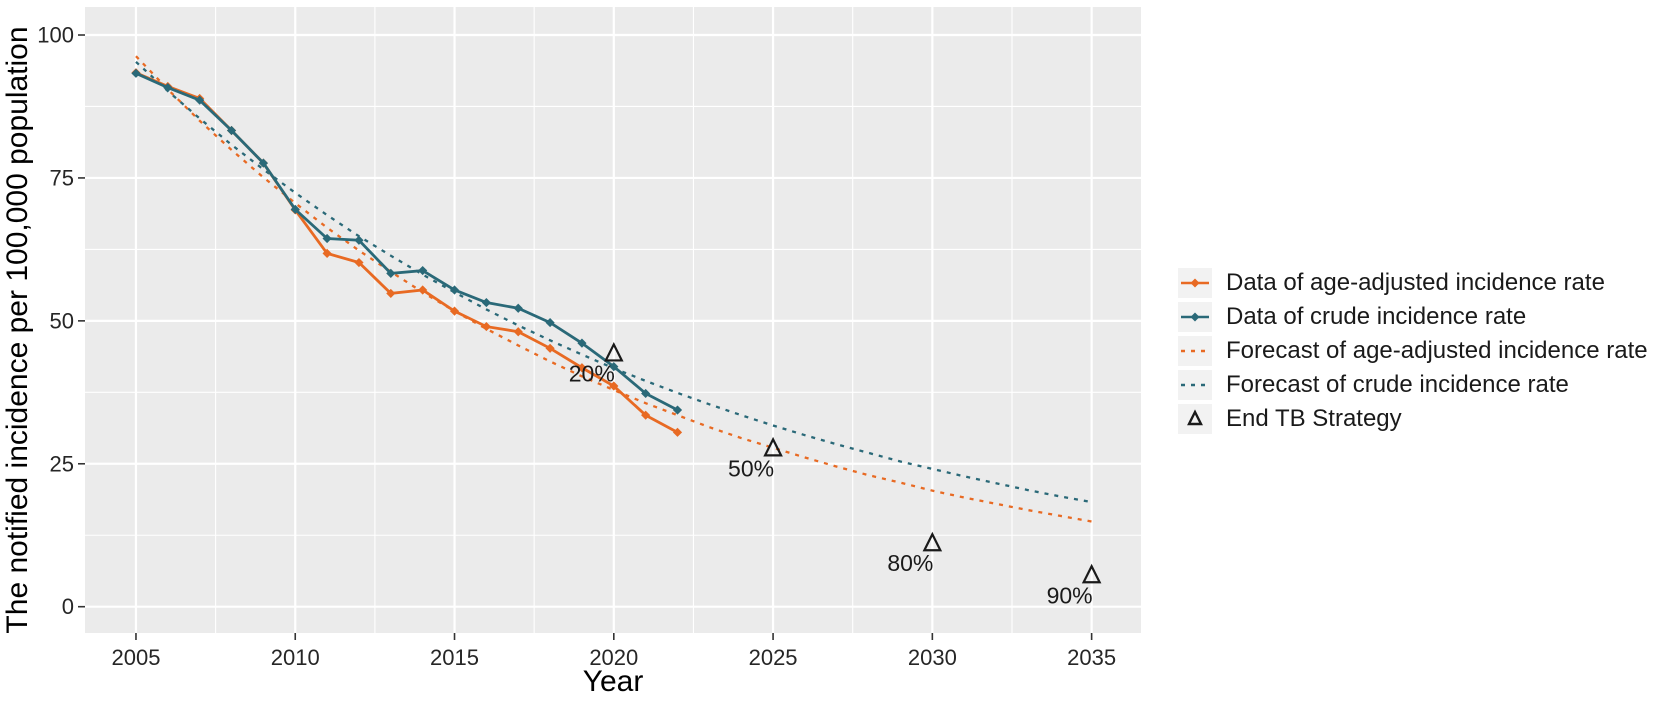  I want to click on y-axis-tick-label: 0, so click(68, 606).